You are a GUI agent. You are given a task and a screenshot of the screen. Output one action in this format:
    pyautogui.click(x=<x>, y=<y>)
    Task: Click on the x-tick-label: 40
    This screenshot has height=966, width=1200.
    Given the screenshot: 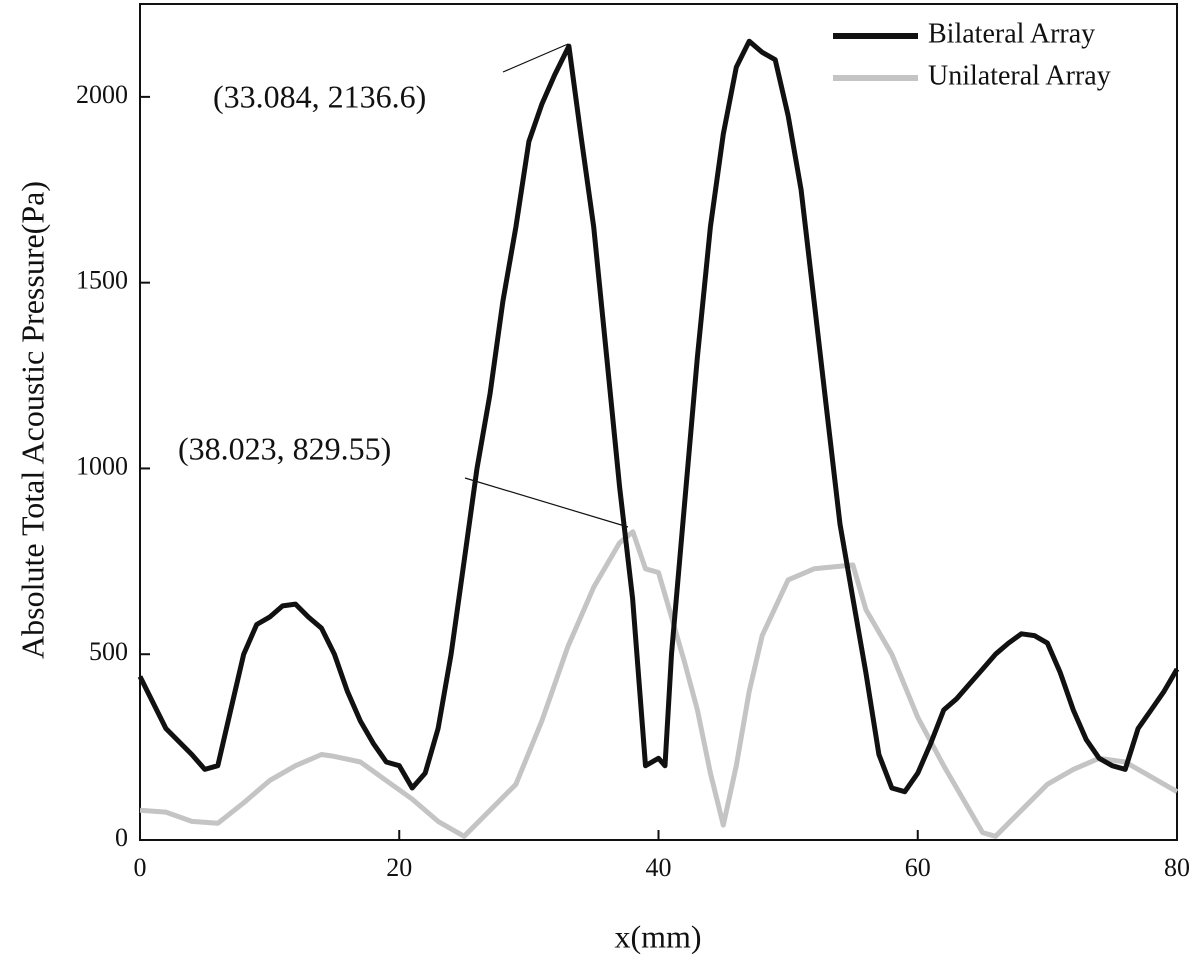 What is the action you would take?
    pyautogui.click(x=659, y=867)
    